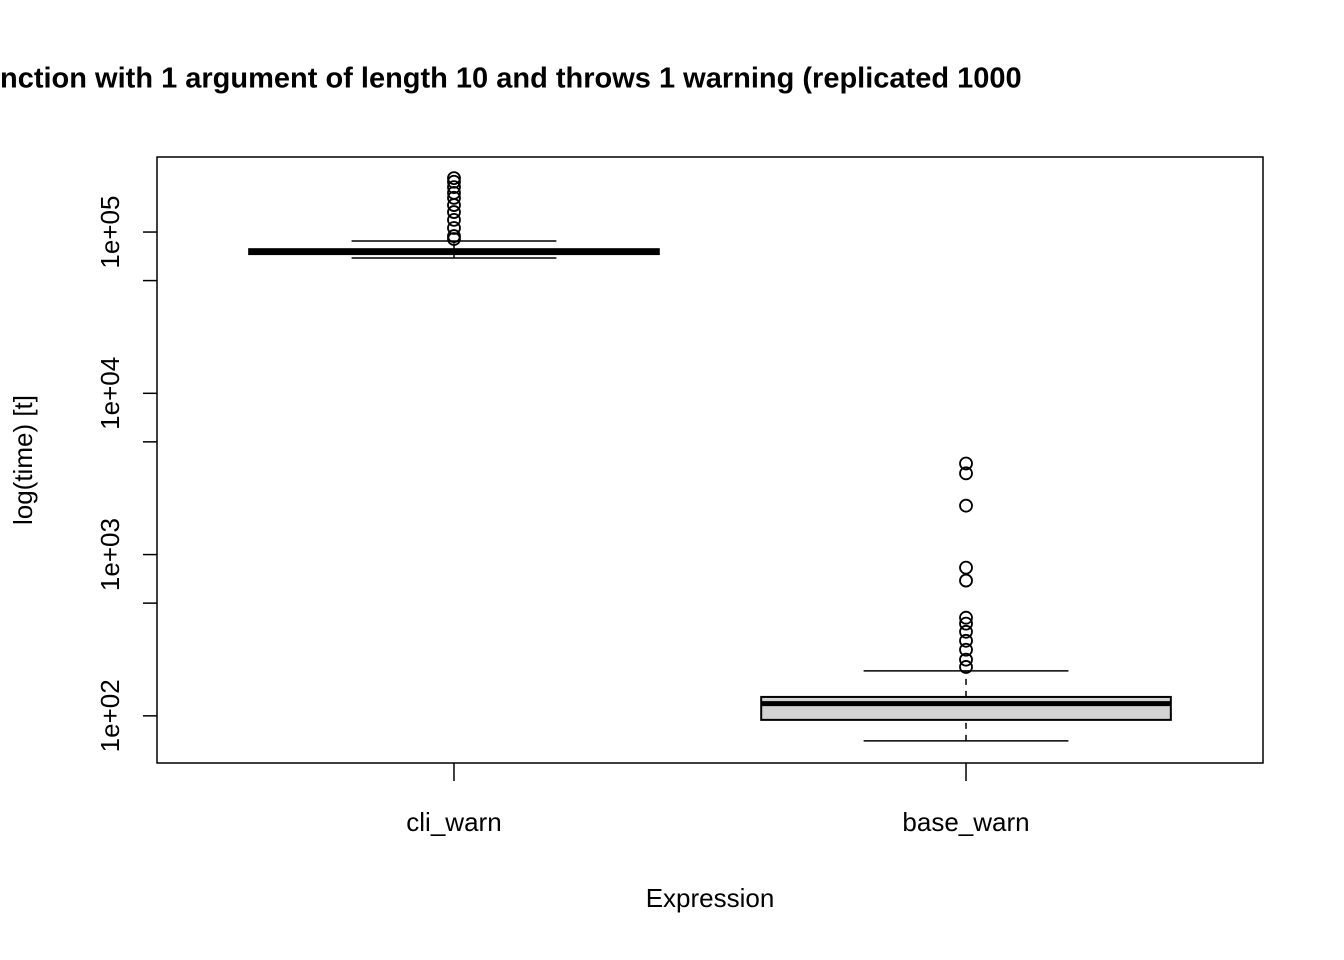 Image resolution: width=1344 pixels, height=960 pixels. What do you see at coordinates (110, 393) in the screenshot?
I see `y-tick-label: 1e+04` at bounding box center [110, 393].